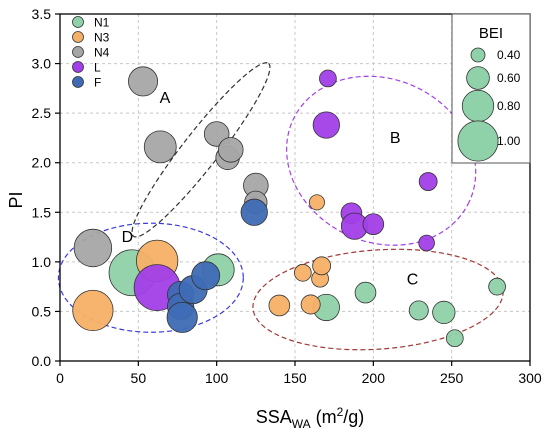  Describe the element at coordinates (42, 113) in the screenshot. I see `y-tick-label: 2.5` at that location.